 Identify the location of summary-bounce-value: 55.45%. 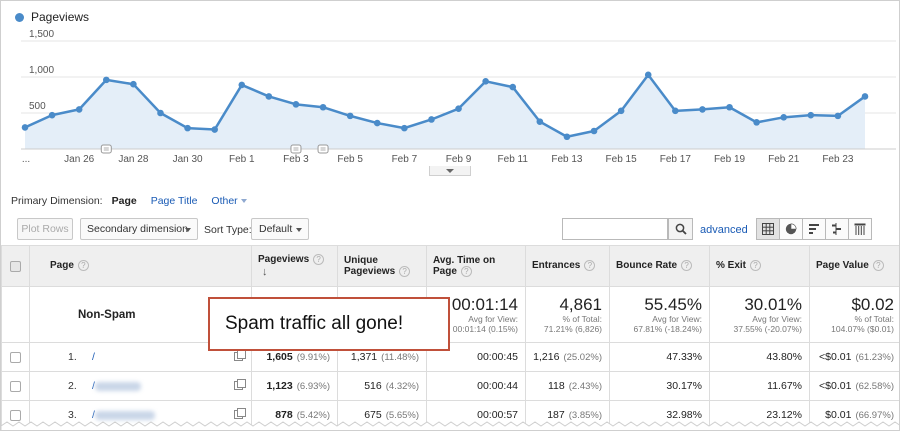
(673, 304).